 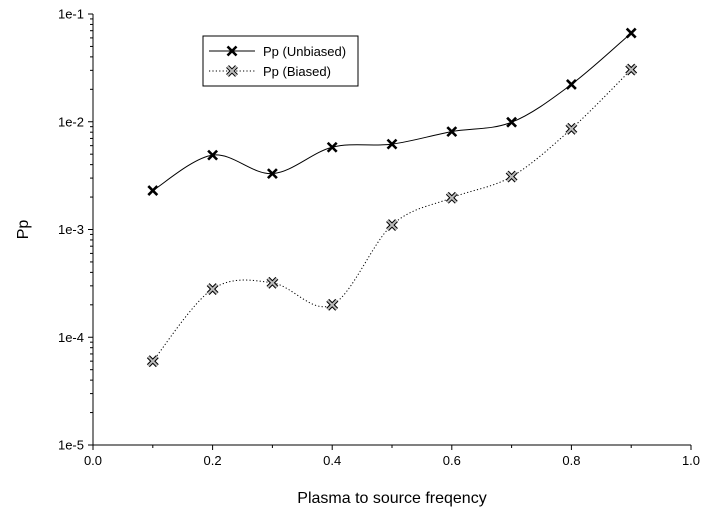 I want to click on y-tick-label: 1e-3, so click(x=71, y=229).